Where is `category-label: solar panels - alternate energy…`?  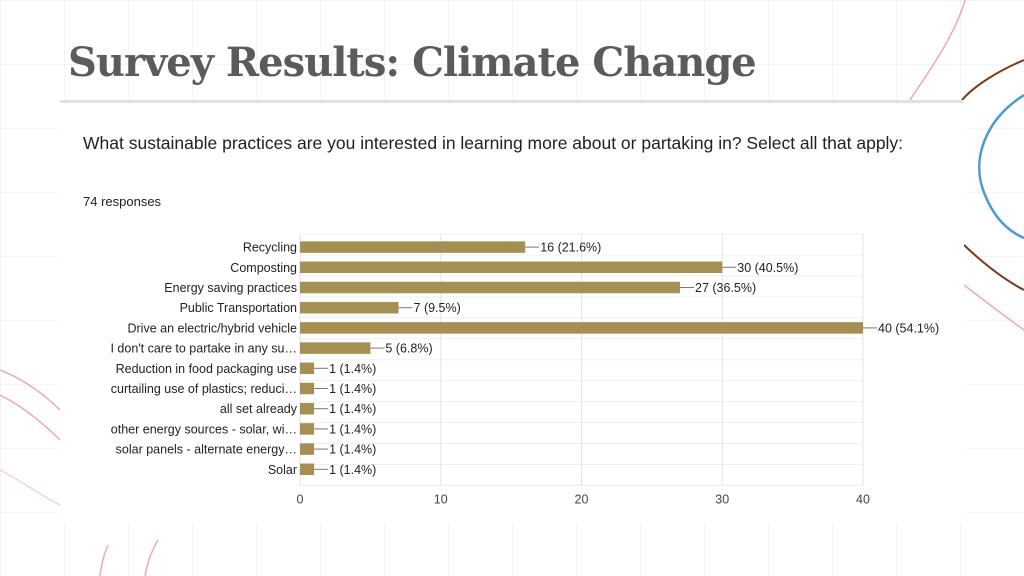
category-label: solar panels - alternate energy… is located at coordinates (206, 450).